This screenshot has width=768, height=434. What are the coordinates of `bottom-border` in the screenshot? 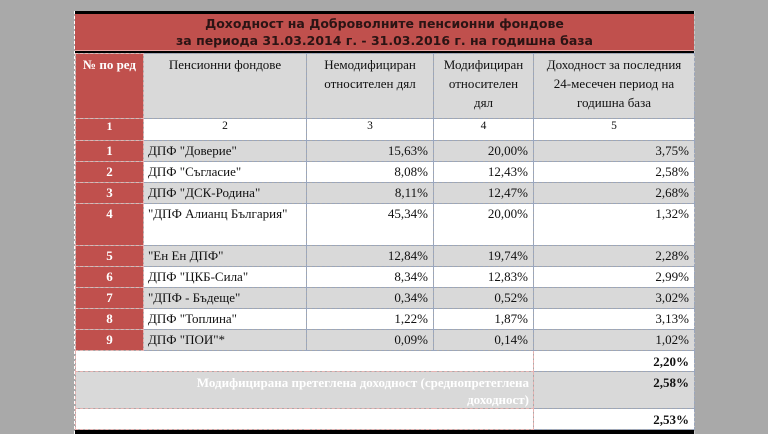 It's located at (384, 432).